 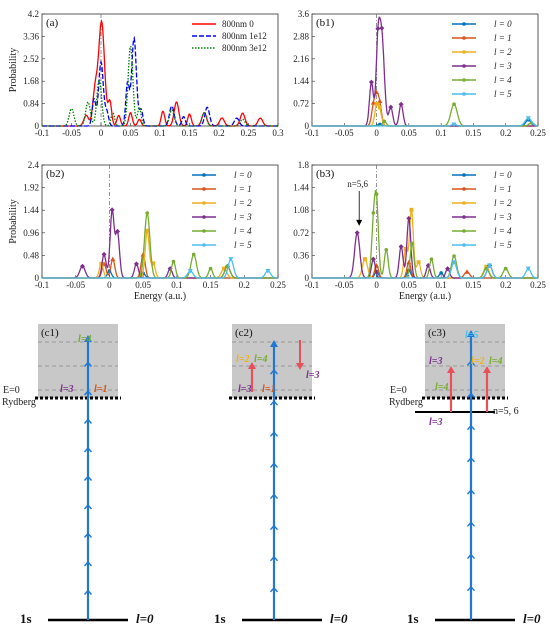 What do you see at coordinates (160, 296) in the screenshot?
I see `x-axis-label: Energy (a.u.)` at bounding box center [160, 296].